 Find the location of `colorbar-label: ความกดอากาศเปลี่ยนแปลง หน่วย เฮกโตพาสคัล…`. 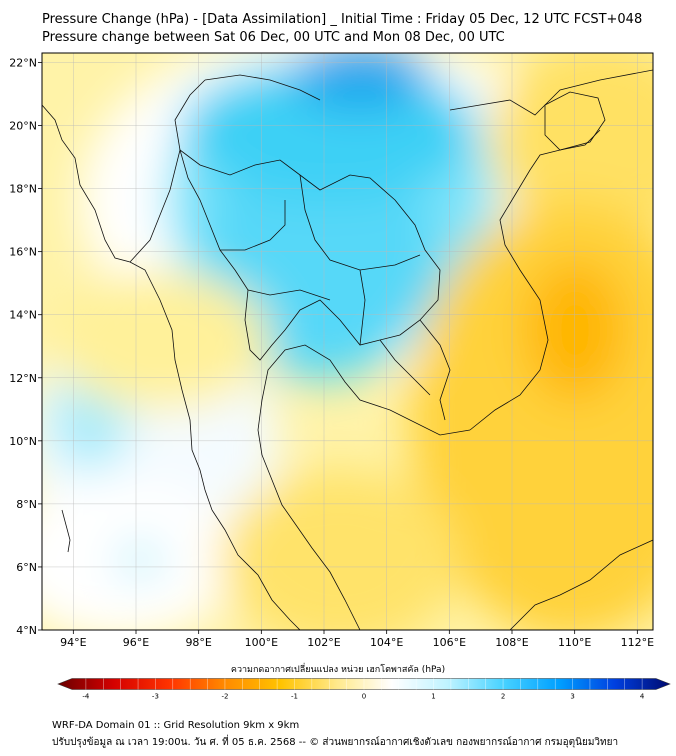

colorbar-label: ความกดอากาศเปลี่ยนแปลง หน่วย เฮกโตพาสคัล… is located at coordinates (338, 670).